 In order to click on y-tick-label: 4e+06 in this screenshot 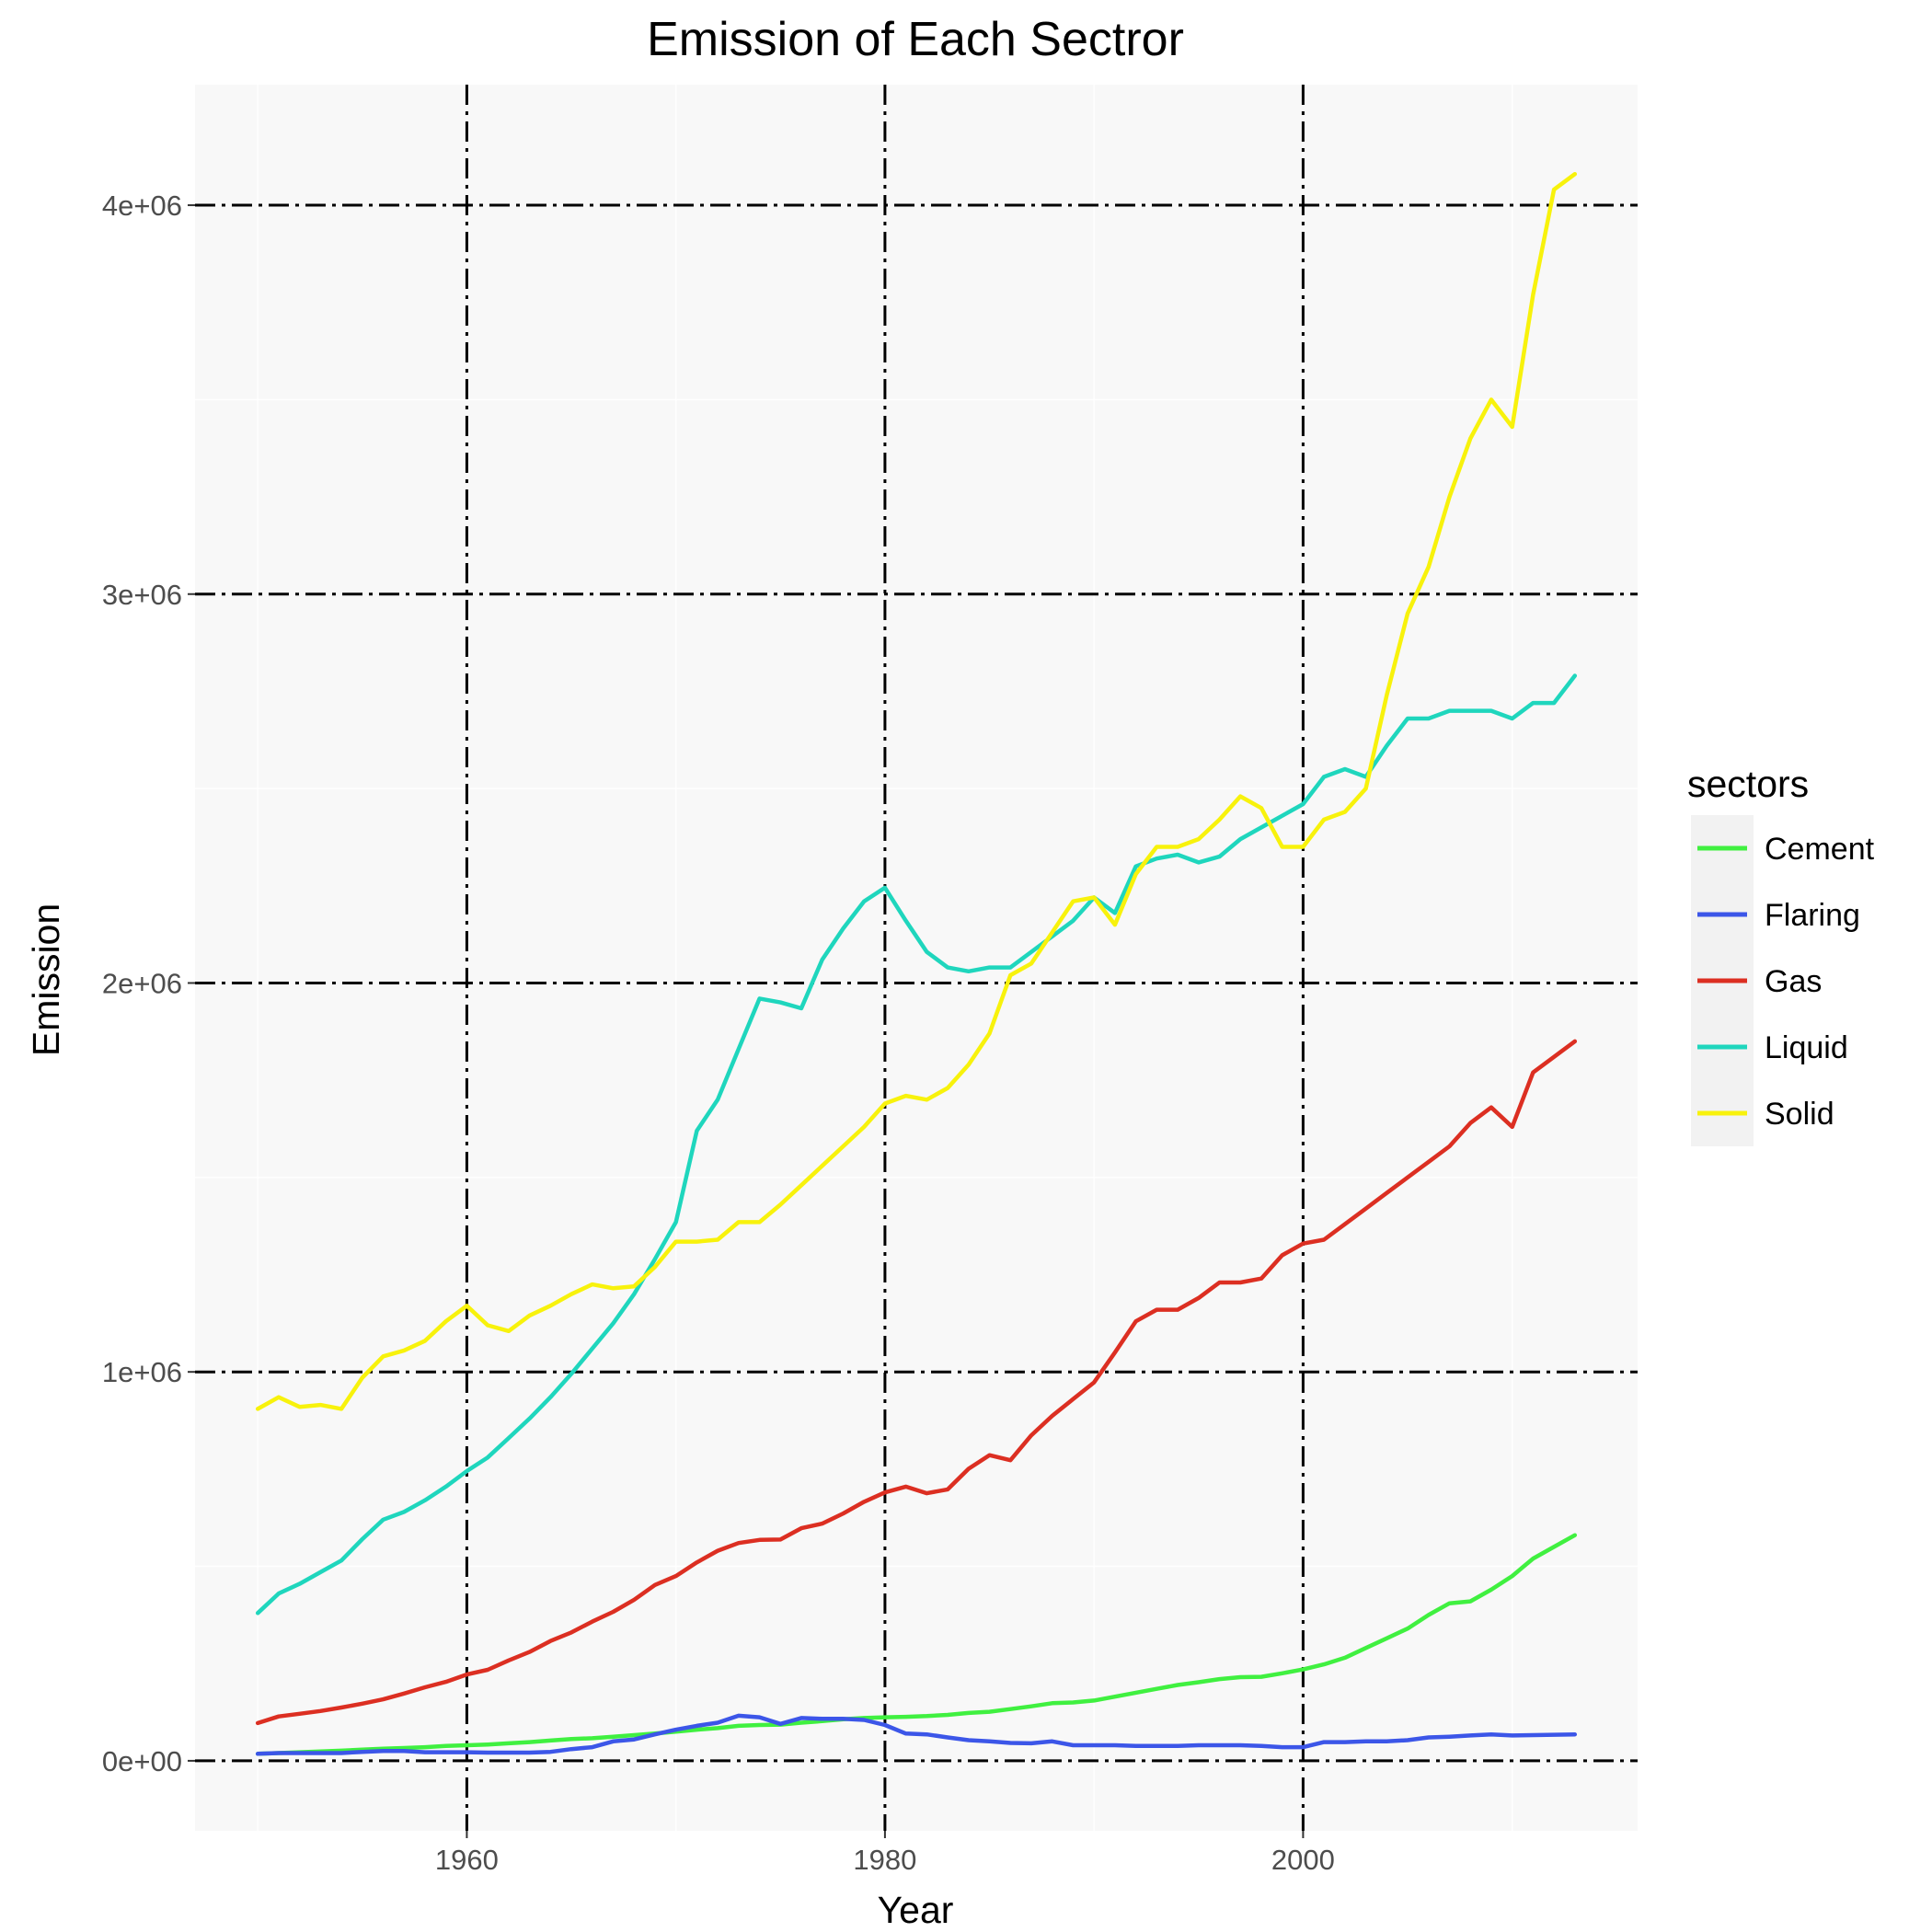, I will do `click(142, 206)`.